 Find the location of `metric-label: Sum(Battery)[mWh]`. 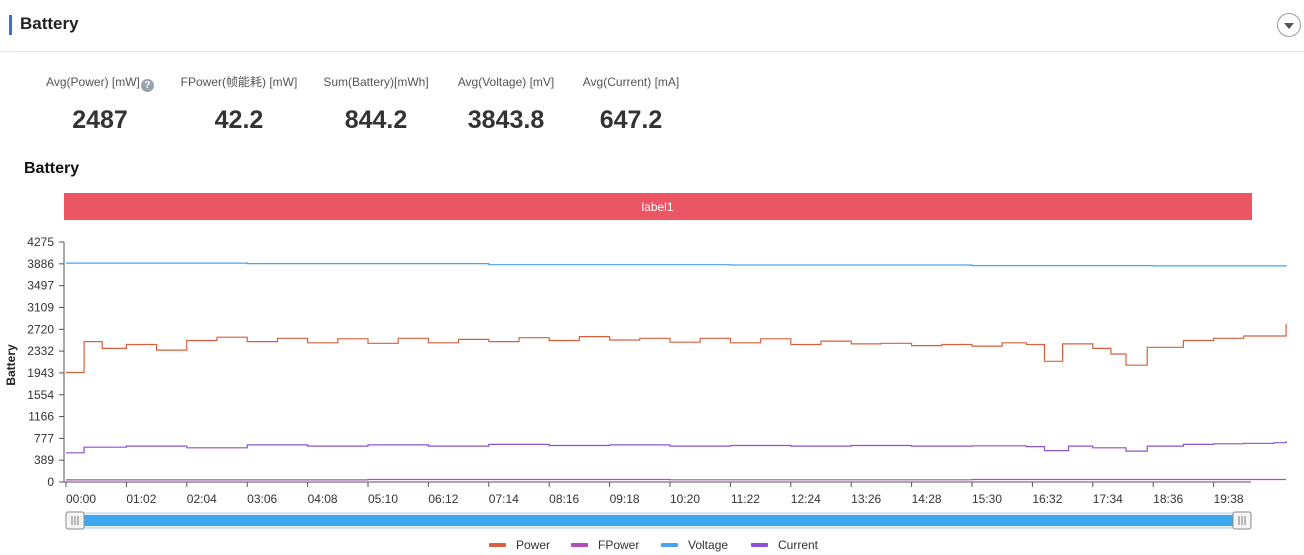

metric-label: Sum(Battery)[mWh] is located at coordinates (376, 82).